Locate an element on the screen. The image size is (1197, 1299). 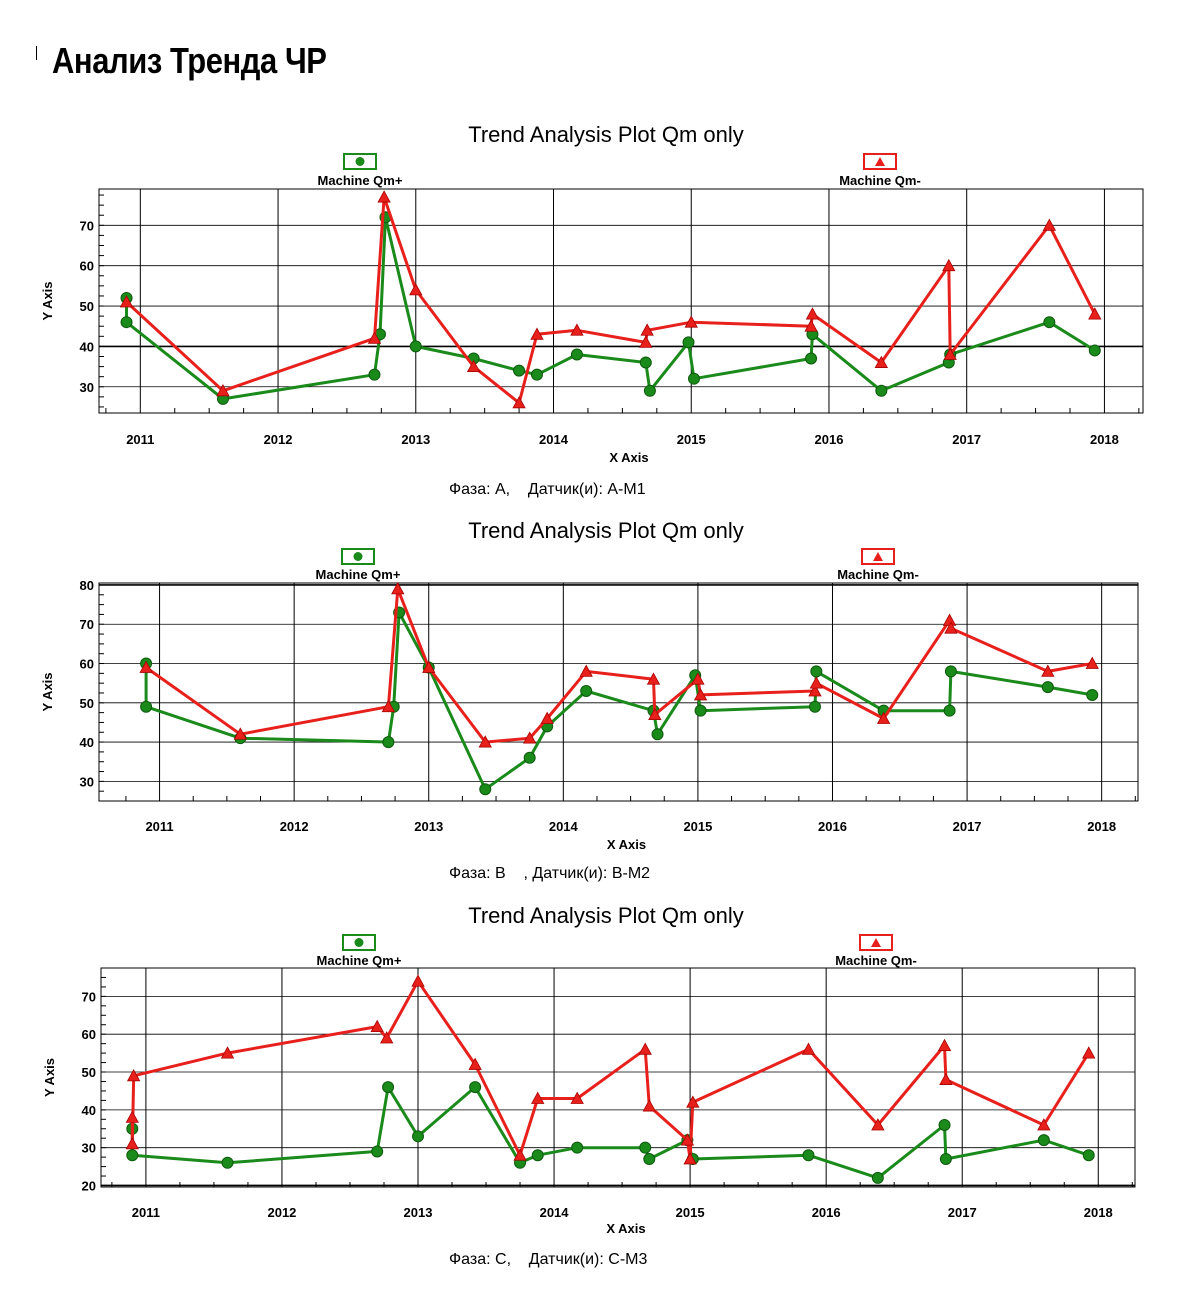
chart-caption: Фаза: А, Датчик(и): А-М1 is located at coordinates (547, 489).